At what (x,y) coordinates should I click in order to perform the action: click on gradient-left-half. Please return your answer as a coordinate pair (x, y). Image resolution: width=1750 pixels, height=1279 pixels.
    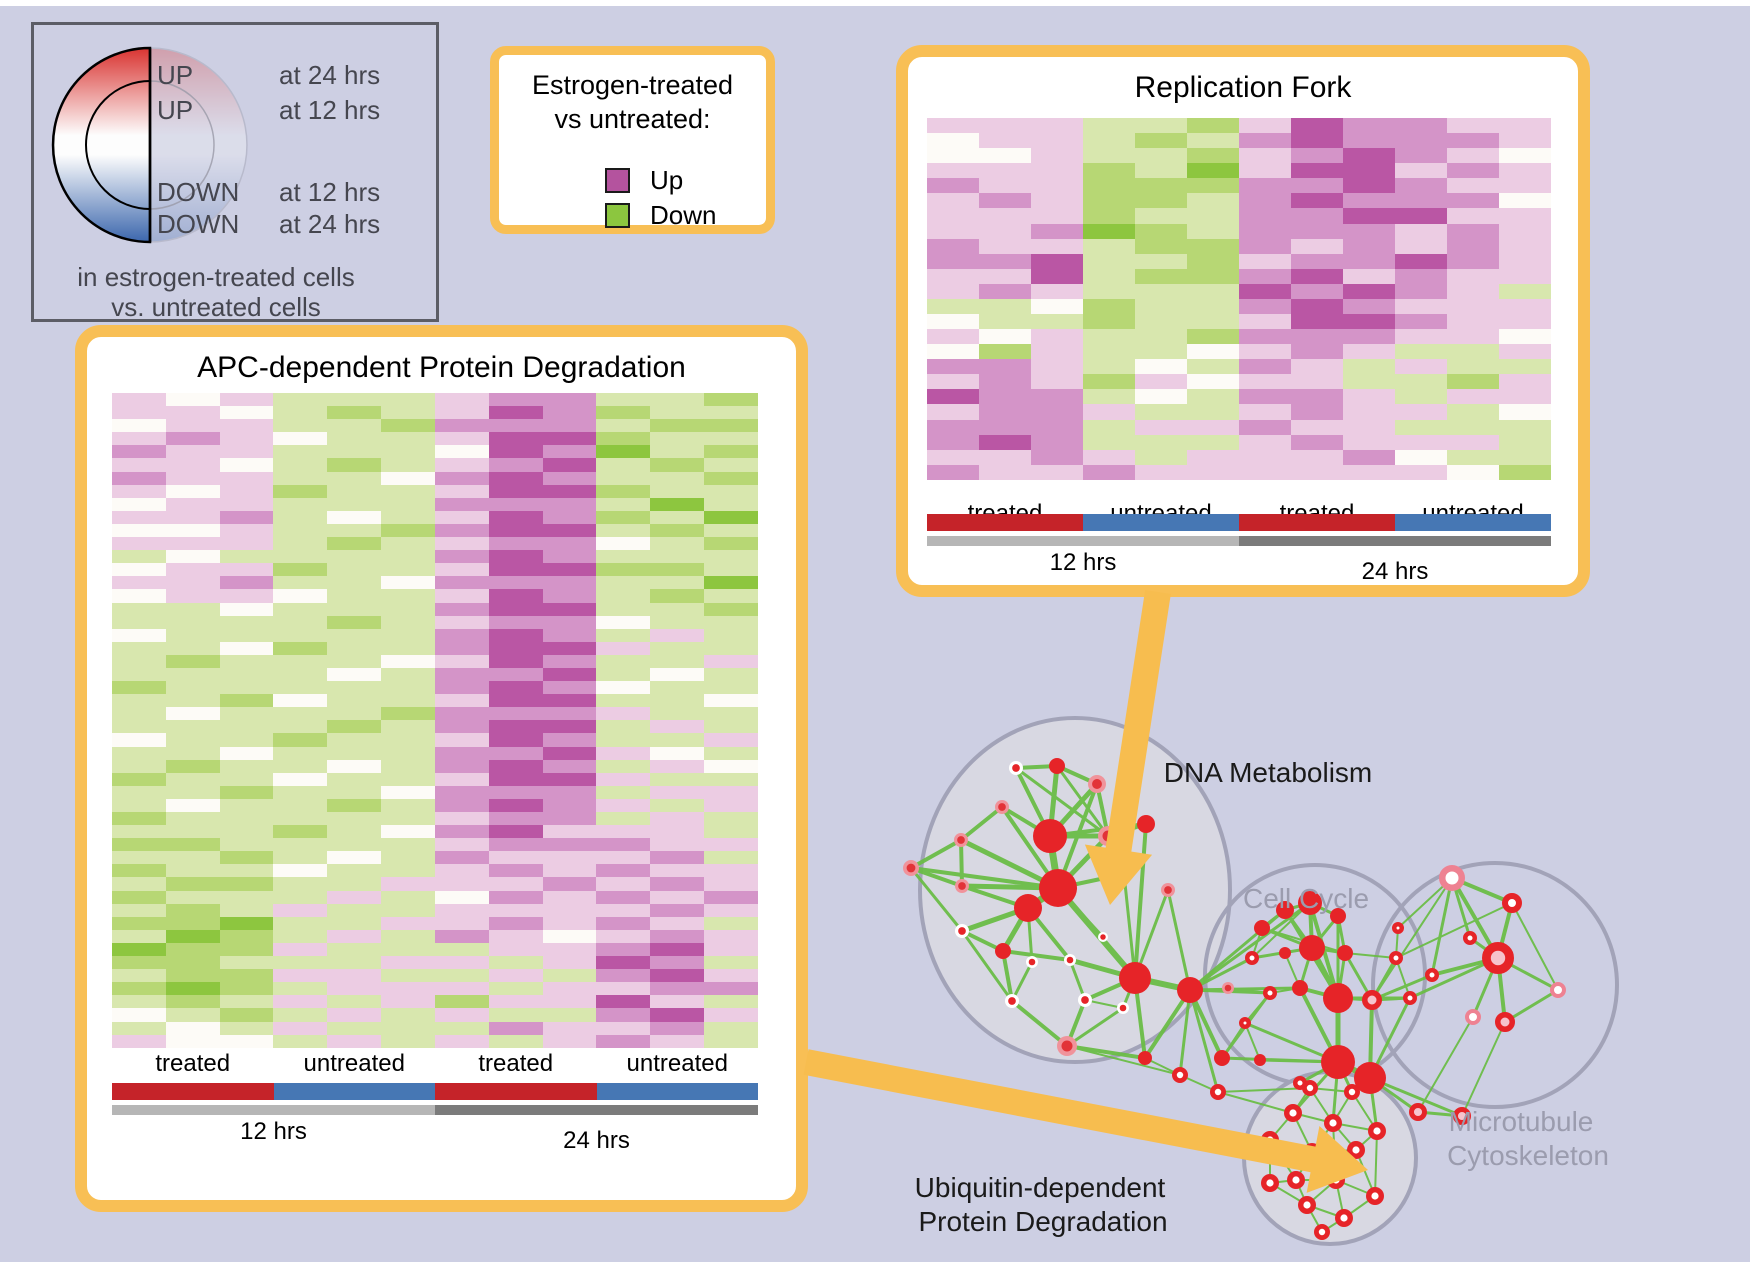
    Looking at the image, I should click on (101, 145).